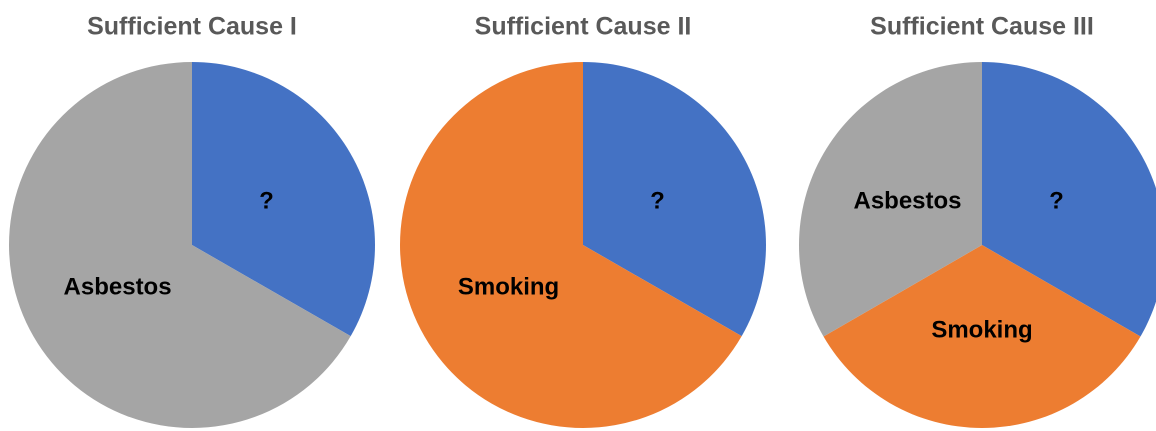 The image size is (1156, 431). Describe the element at coordinates (982, 27) in the screenshot. I see `chart-title: Sufficient Cause III` at that location.